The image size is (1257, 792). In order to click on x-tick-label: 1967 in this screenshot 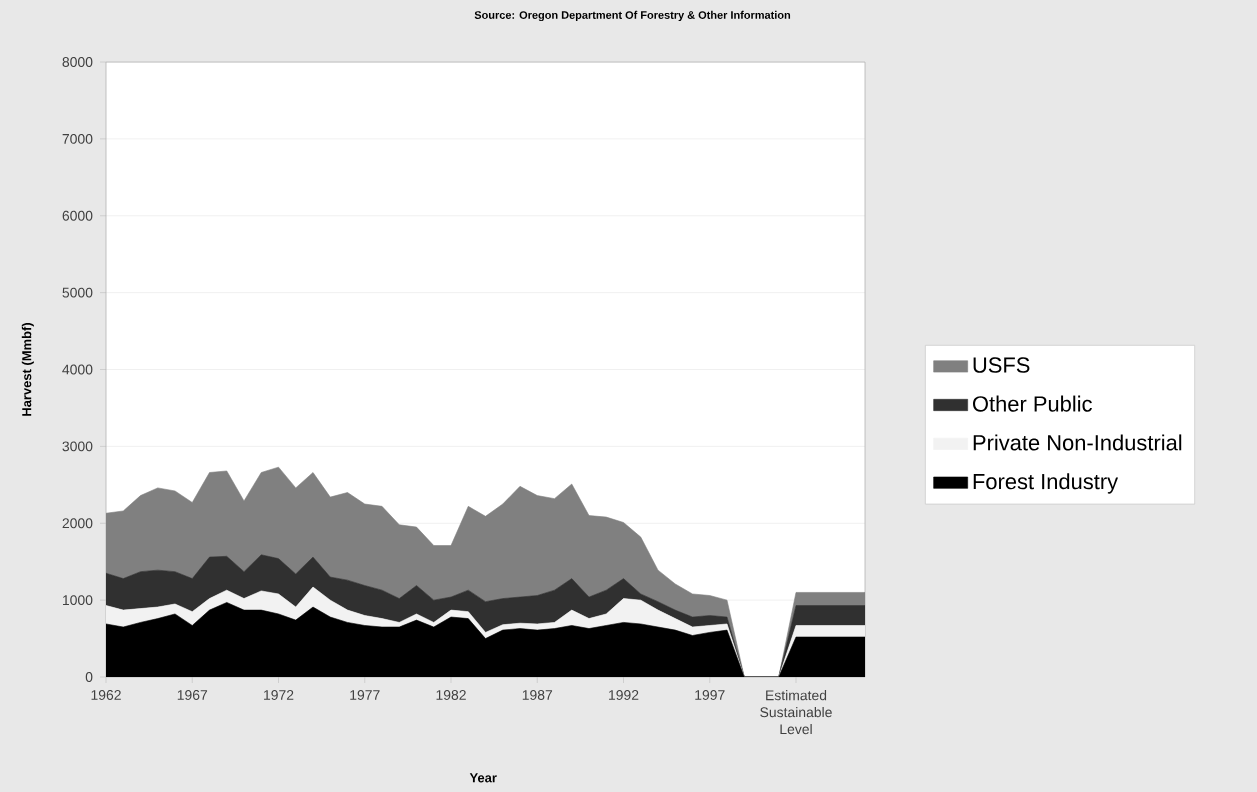, I will do `click(192, 695)`.